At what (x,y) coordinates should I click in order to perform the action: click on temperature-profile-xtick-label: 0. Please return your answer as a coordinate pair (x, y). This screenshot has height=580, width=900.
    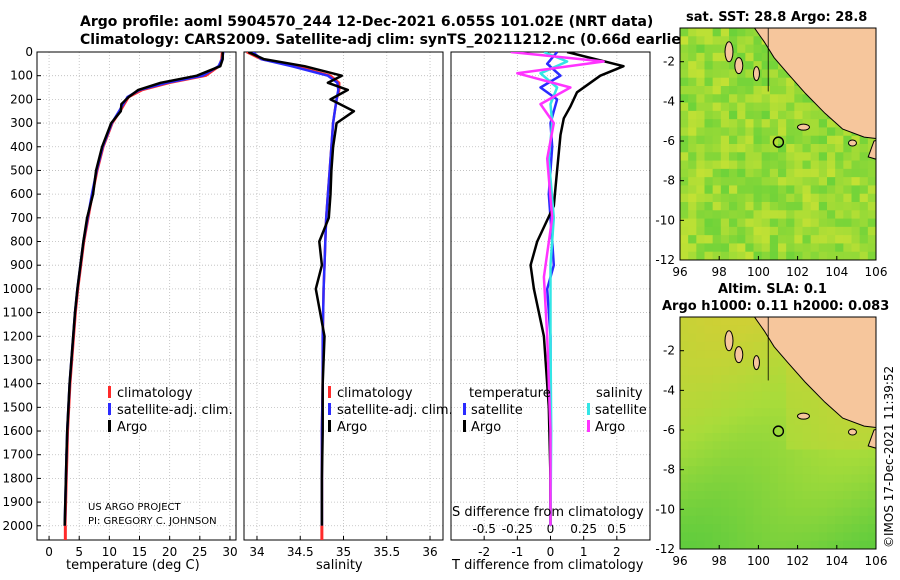
    Looking at the image, I should click on (49, 552).